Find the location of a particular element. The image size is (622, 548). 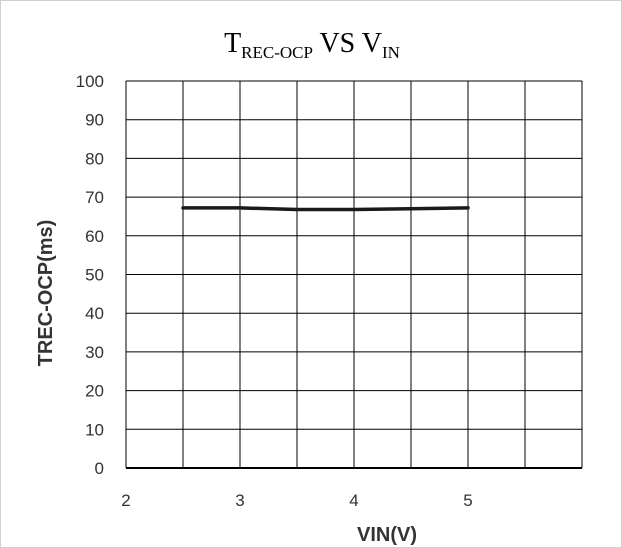

x-tick-labels: 2 3 4 5 is located at coordinates (296, 500).